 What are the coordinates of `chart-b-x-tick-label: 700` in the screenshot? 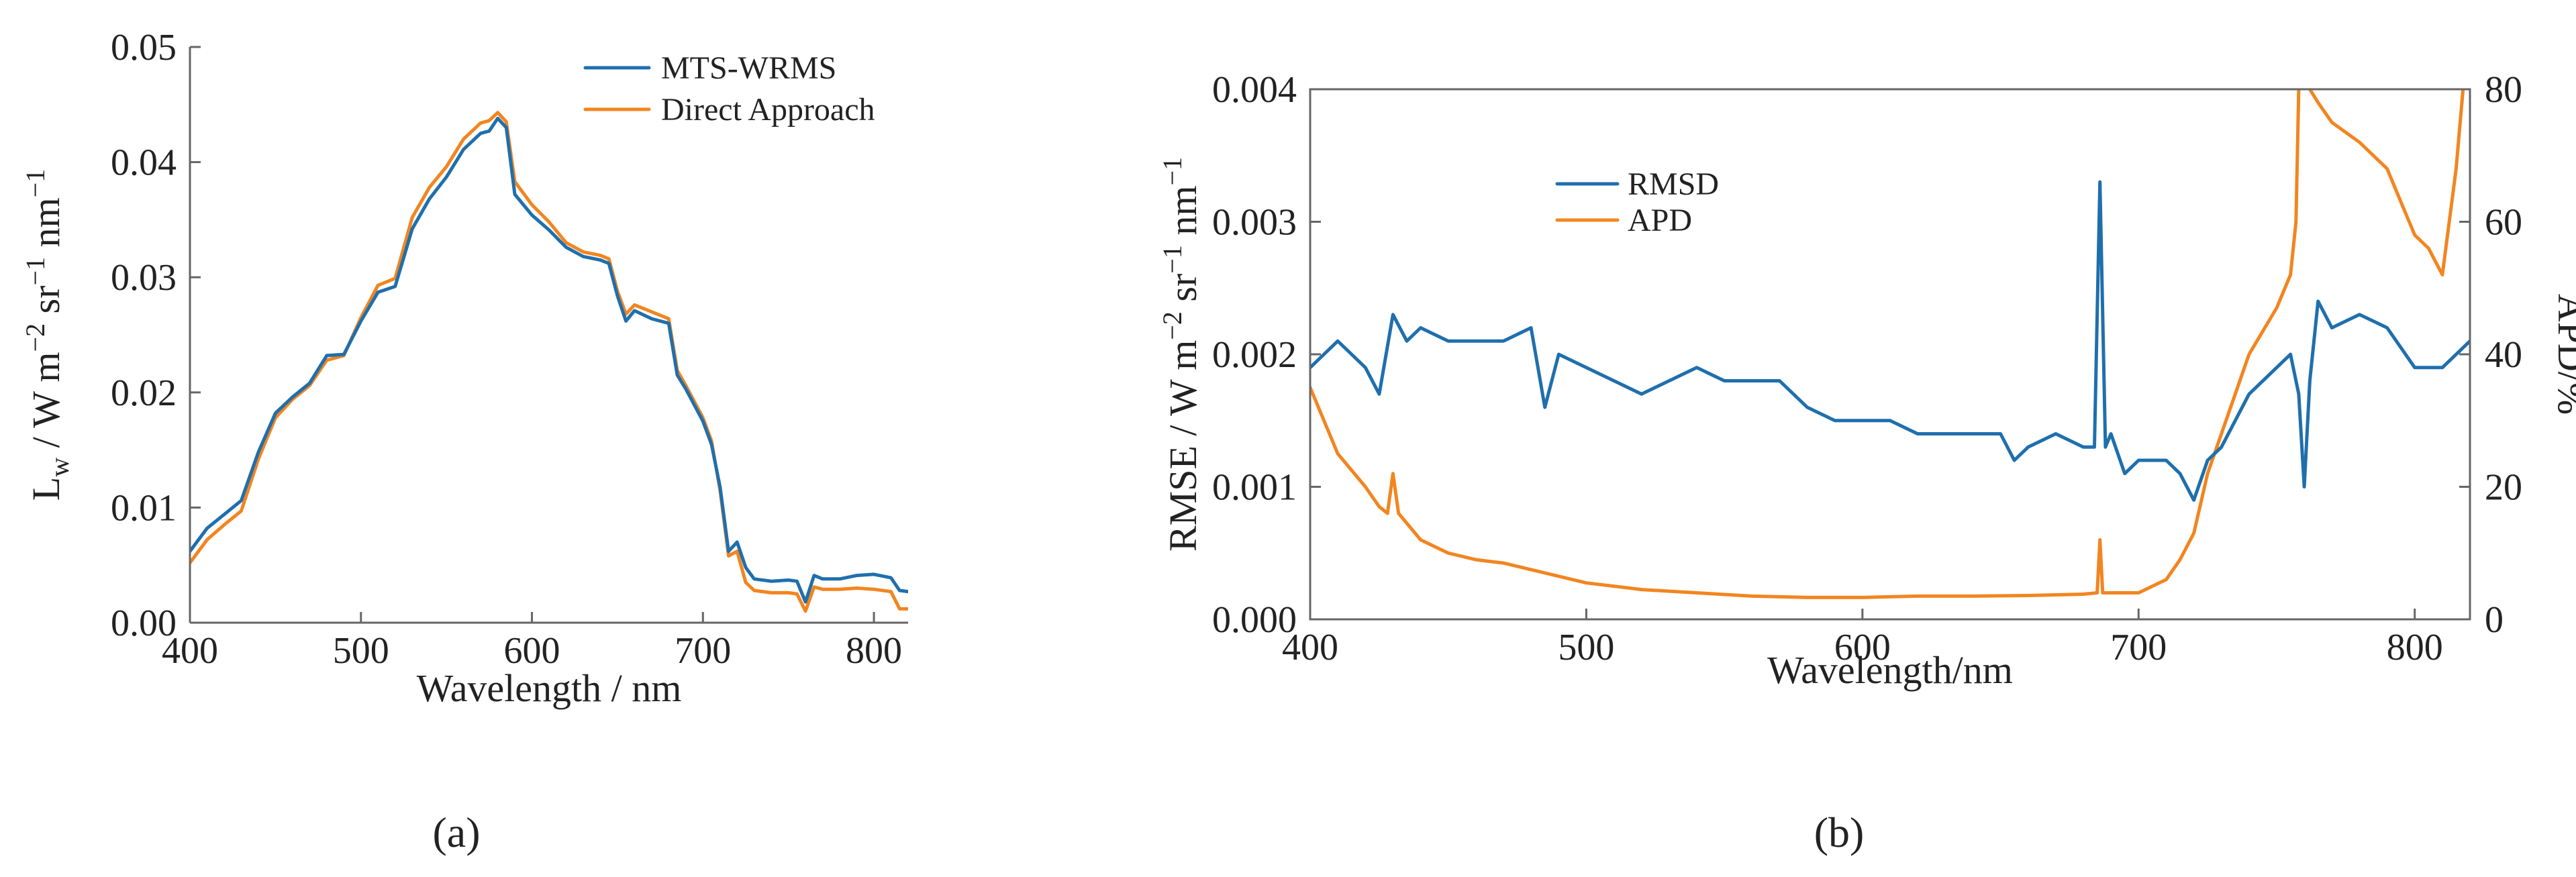 It's located at (2138, 647).